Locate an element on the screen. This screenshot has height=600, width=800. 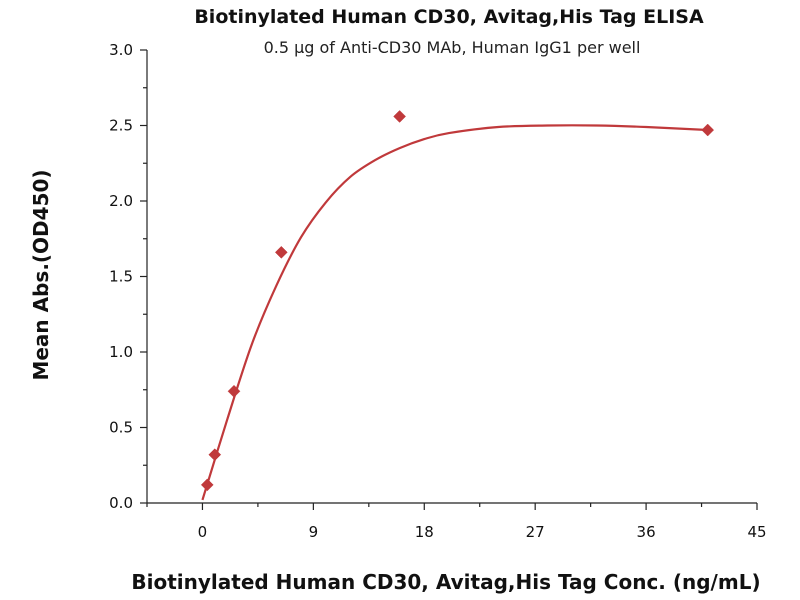
y-tick-label: 0.5 is located at coordinates (121, 428).